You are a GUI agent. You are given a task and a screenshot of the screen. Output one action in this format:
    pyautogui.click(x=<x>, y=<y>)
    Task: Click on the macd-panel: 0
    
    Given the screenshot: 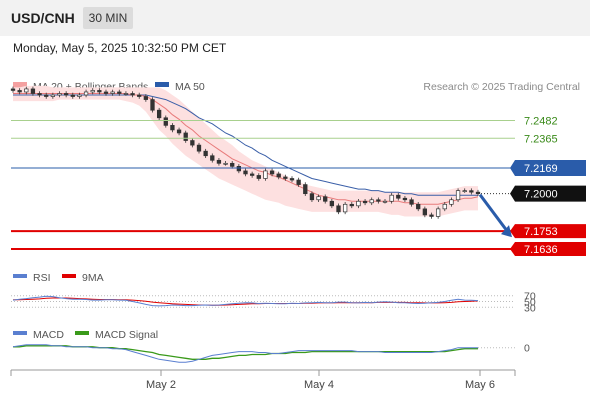 What is the action you would take?
    pyautogui.click(x=271, y=353)
    